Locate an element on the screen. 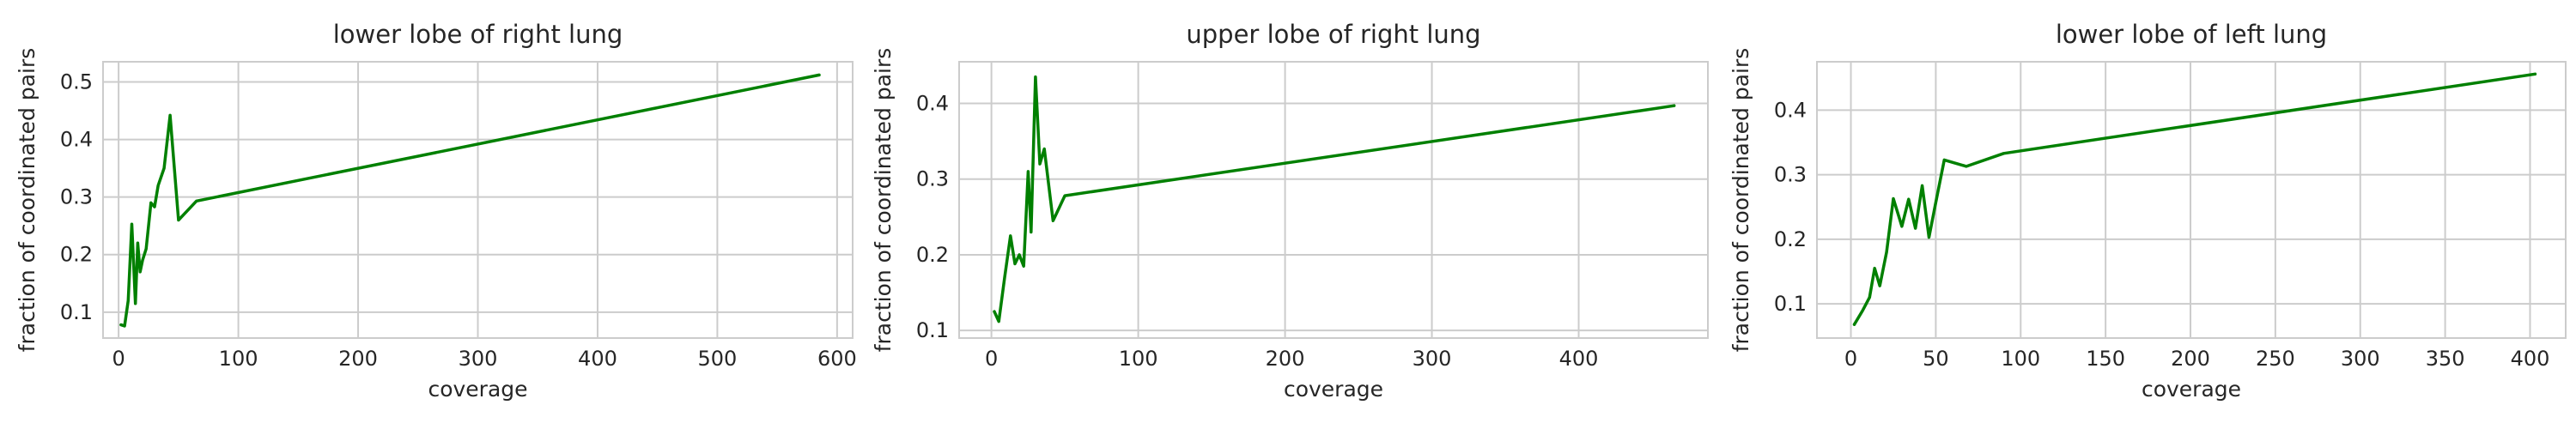 The width and height of the screenshot is (2576, 429). x-tick-label: 250 is located at coordinates (2275, 359).